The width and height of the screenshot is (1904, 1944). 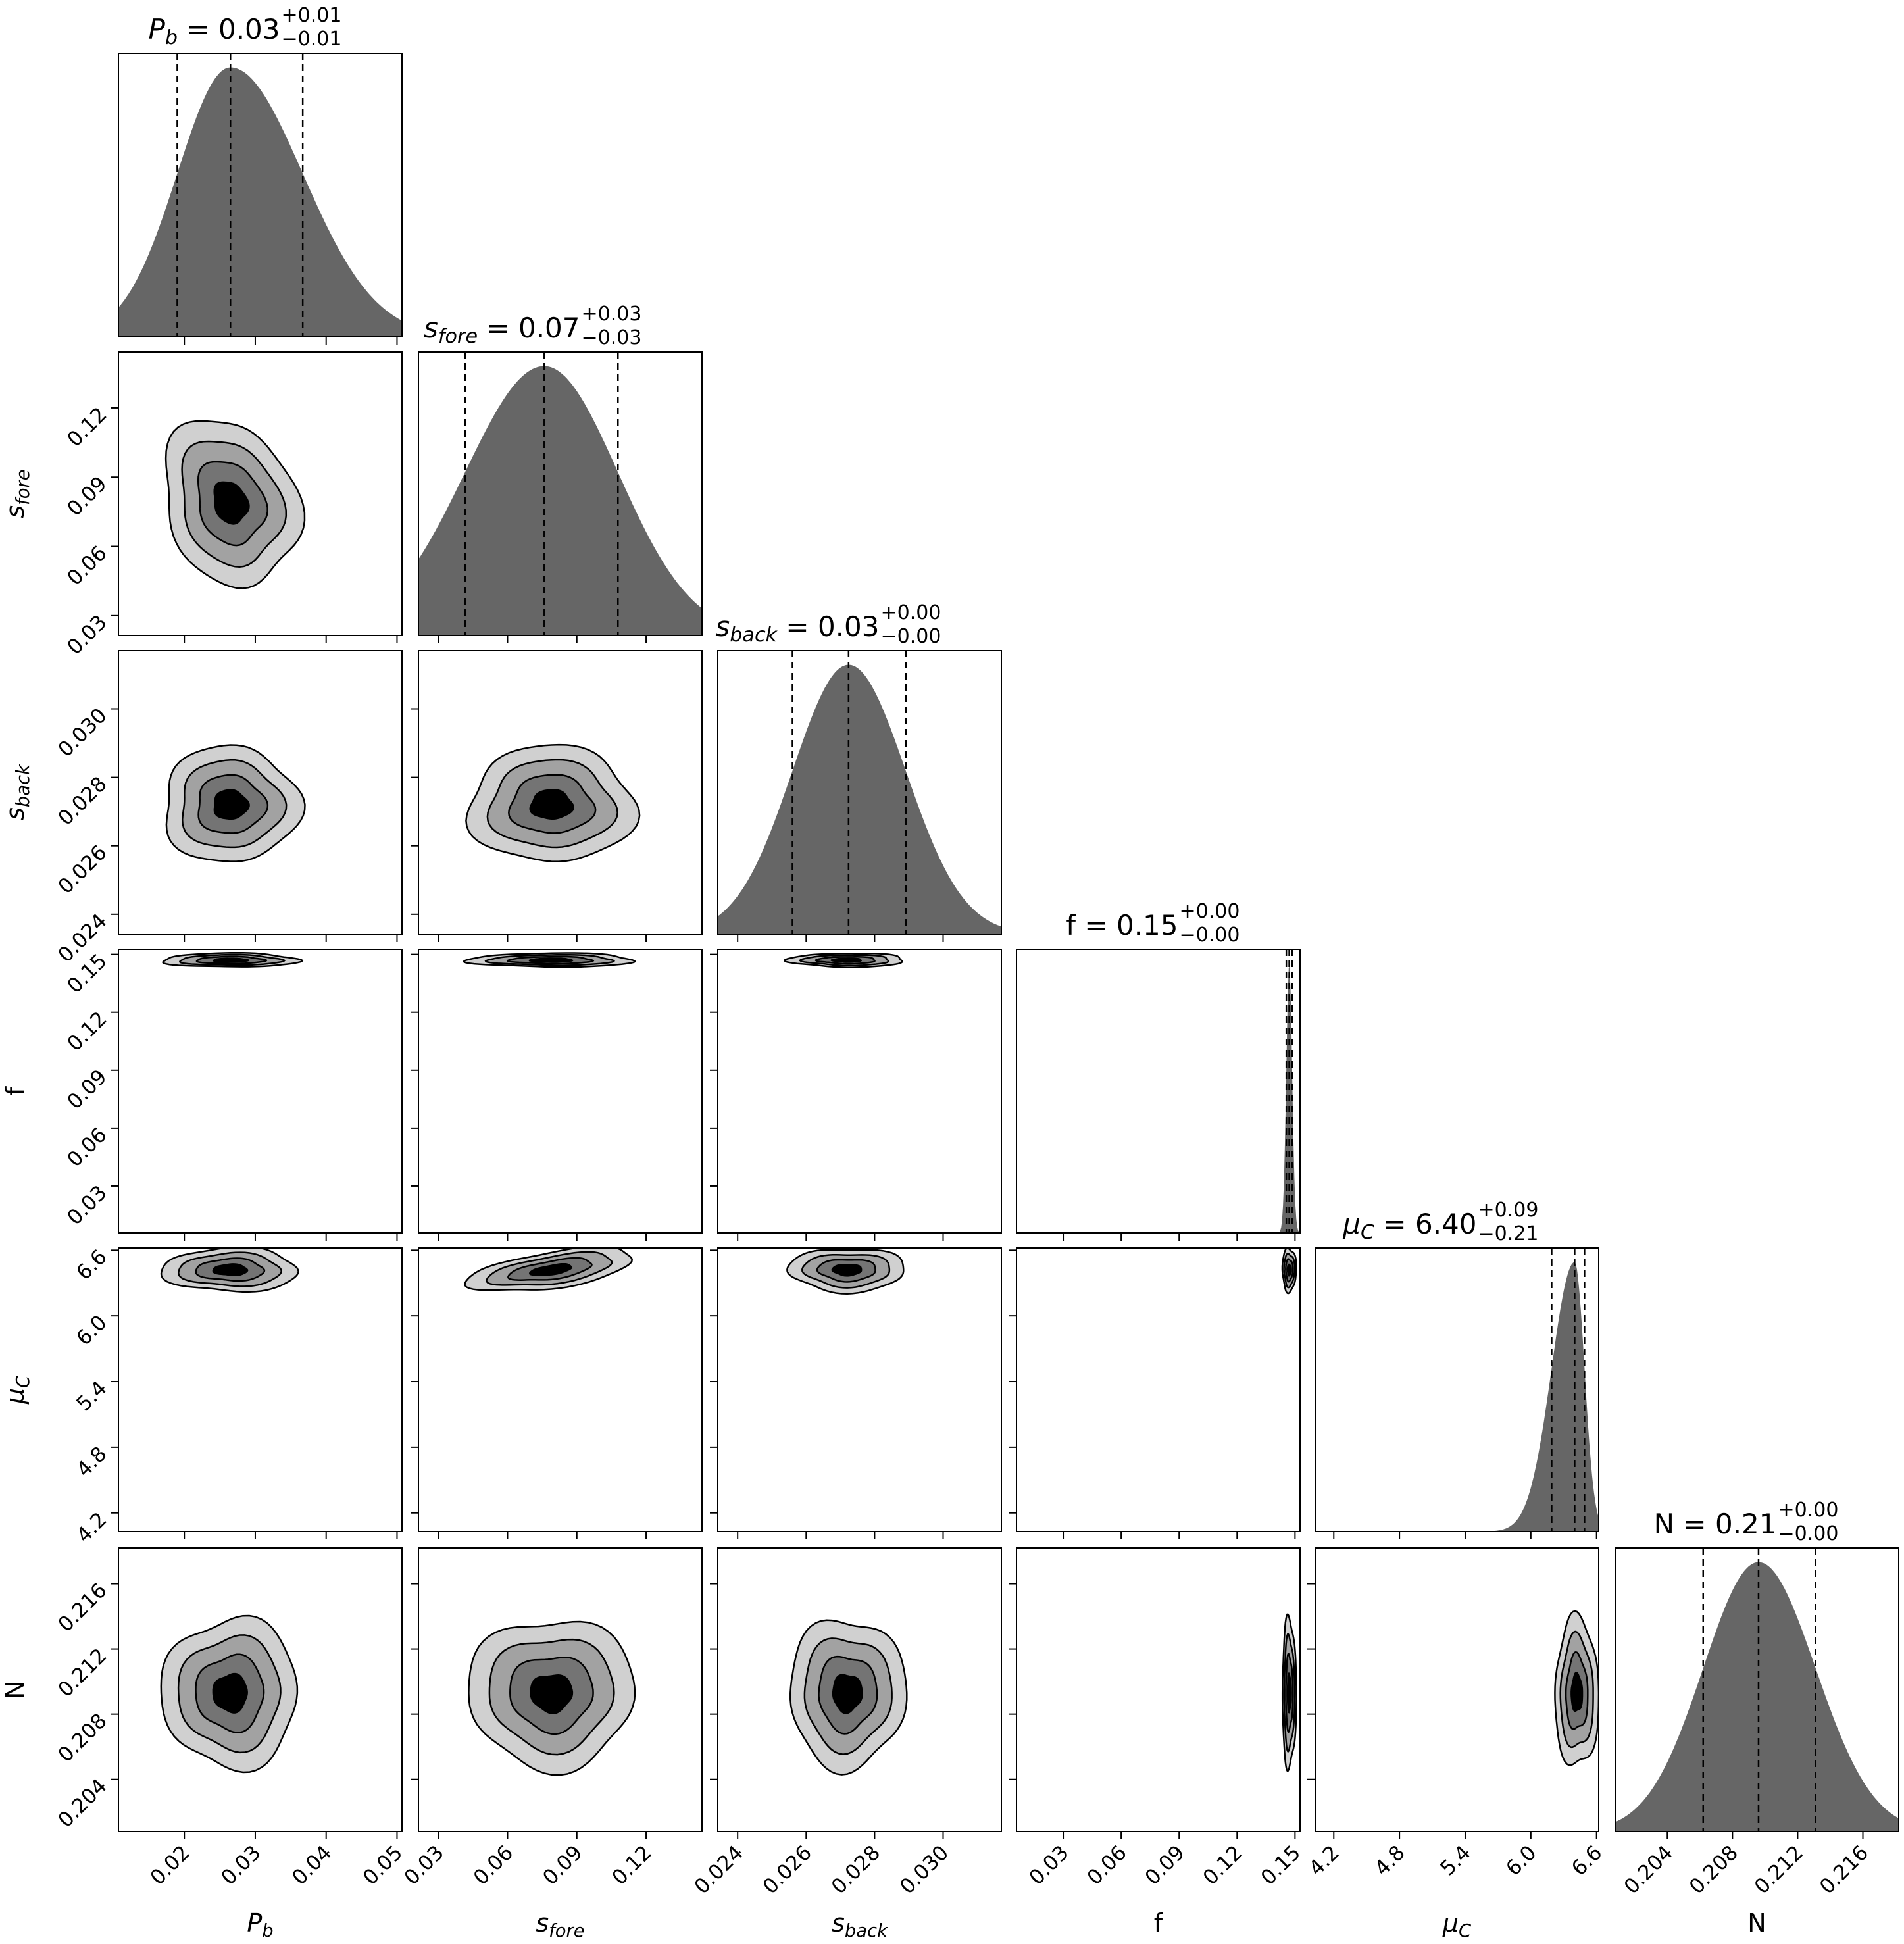 What do you see at coordinates (91, 1527) in the screenshot?
I see `y-tick-label: 4.2` at bounding box center [91, 1527].